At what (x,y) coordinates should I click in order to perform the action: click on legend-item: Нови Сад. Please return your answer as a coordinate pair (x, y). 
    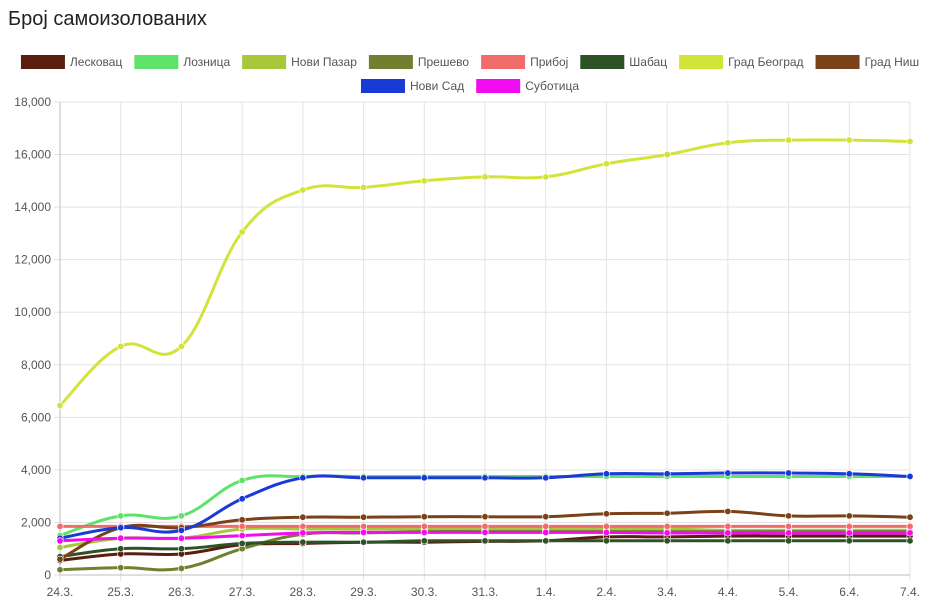
    Looking at the image, I should click on (412, 86).